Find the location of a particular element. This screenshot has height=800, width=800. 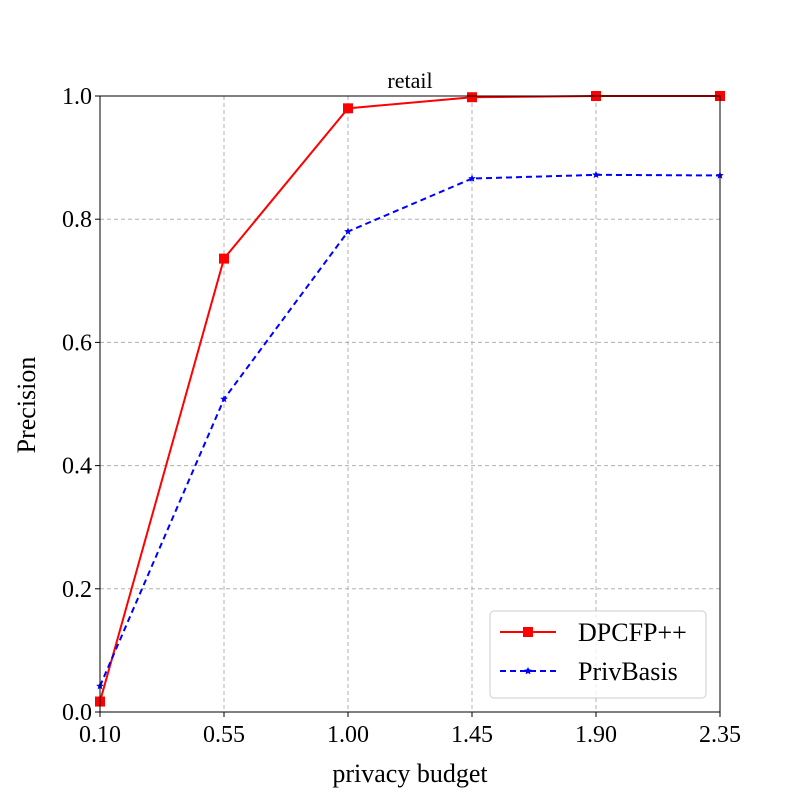

x-tick-label: 2.35 is located at coordinates (720, 735).